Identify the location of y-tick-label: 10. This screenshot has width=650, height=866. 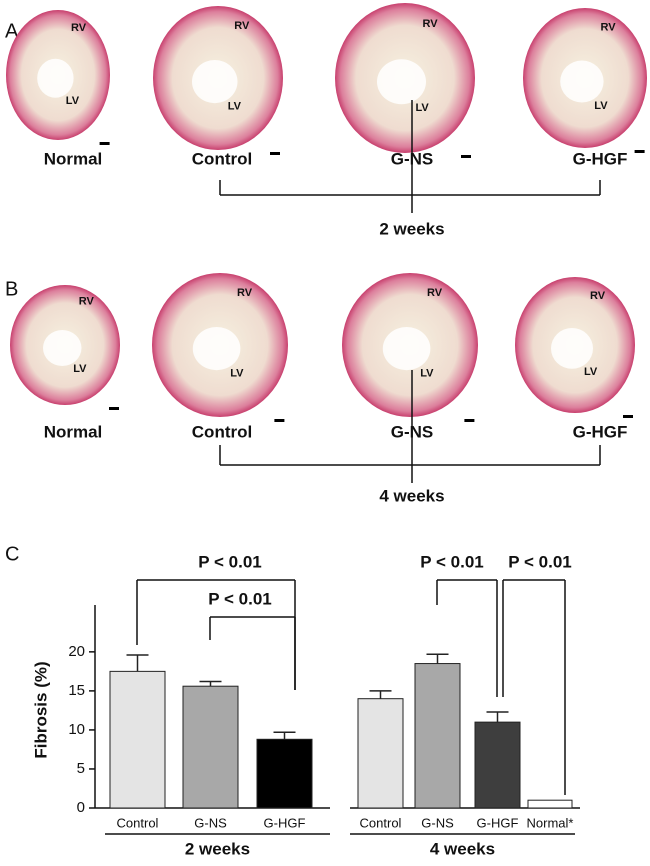
(76, 729).